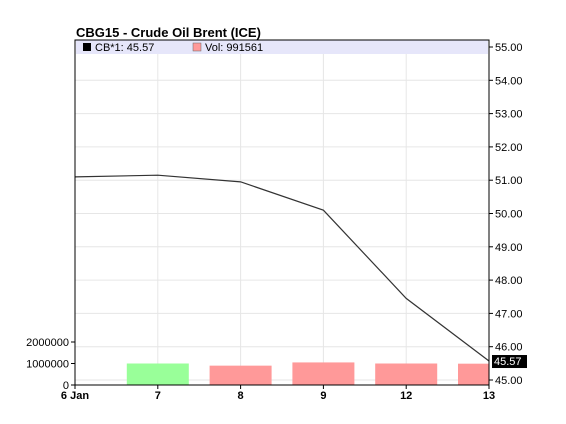 Image resolution: width=566 pixels, height=424 pixels. I want to click on x-tick-label: 12, so click(406, 396).